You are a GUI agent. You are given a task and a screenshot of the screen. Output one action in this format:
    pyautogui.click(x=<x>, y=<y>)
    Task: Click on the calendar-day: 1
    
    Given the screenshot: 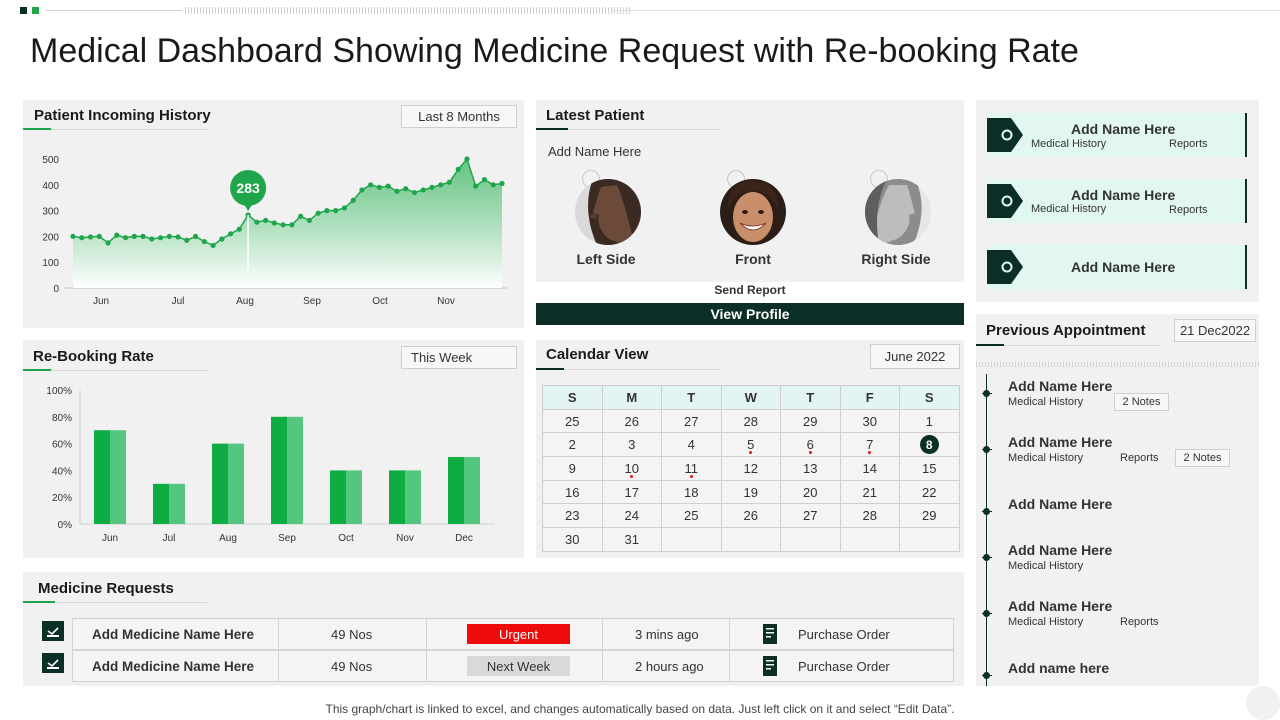 What is the action you would take?
    pyautogui.click(x=929, y=421)
    